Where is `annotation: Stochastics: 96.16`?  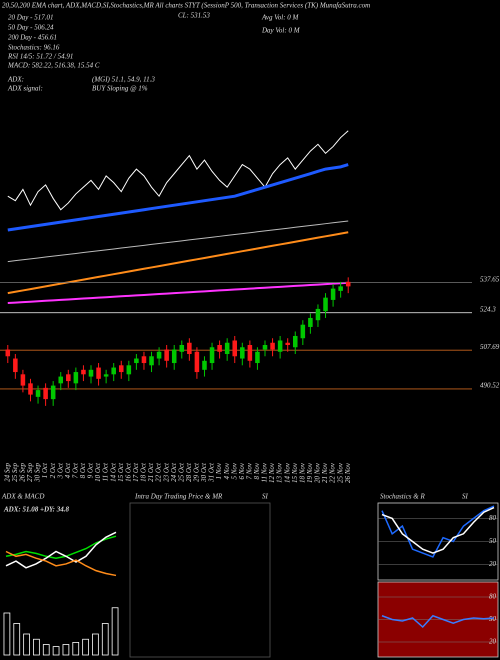
annotation: Stochastics: 96.16 is located at coordinates (34, 48).